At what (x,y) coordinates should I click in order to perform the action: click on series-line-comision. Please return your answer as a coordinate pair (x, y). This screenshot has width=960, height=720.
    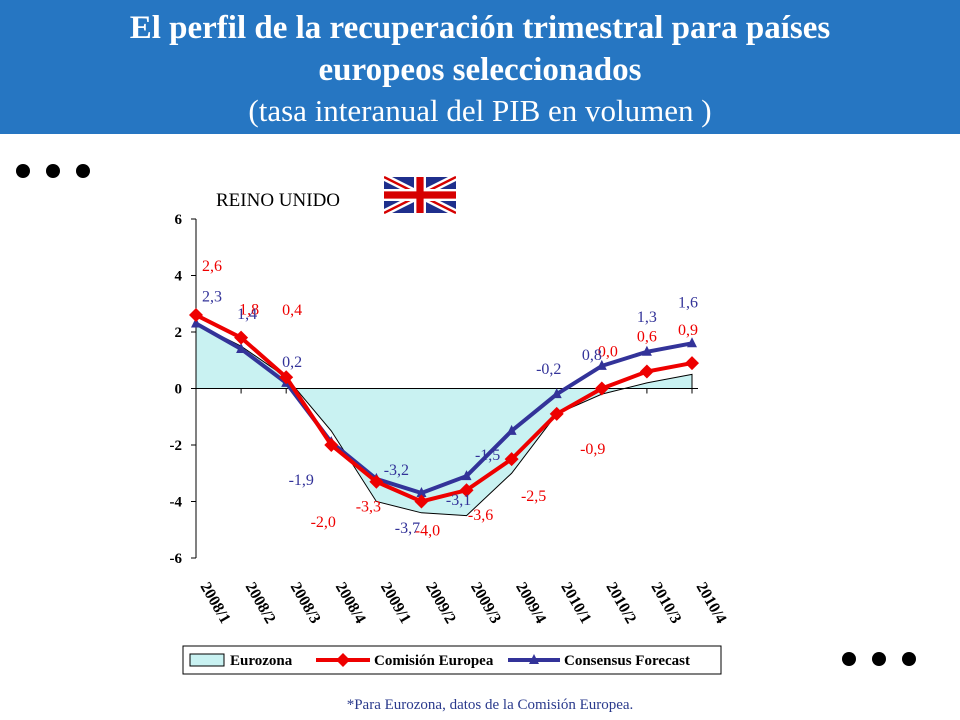
    Looking at the image, I should click on (444, 408).